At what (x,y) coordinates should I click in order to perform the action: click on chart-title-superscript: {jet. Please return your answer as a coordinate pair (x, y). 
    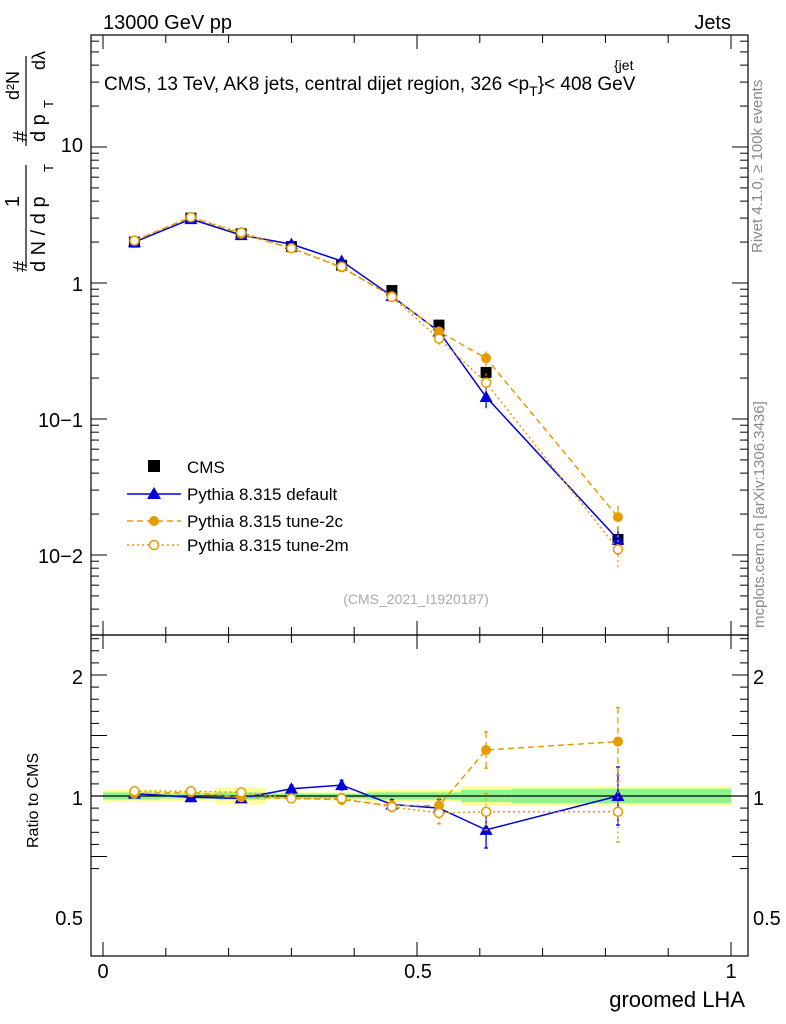
    Looking at the image, I should click on (624, 65).